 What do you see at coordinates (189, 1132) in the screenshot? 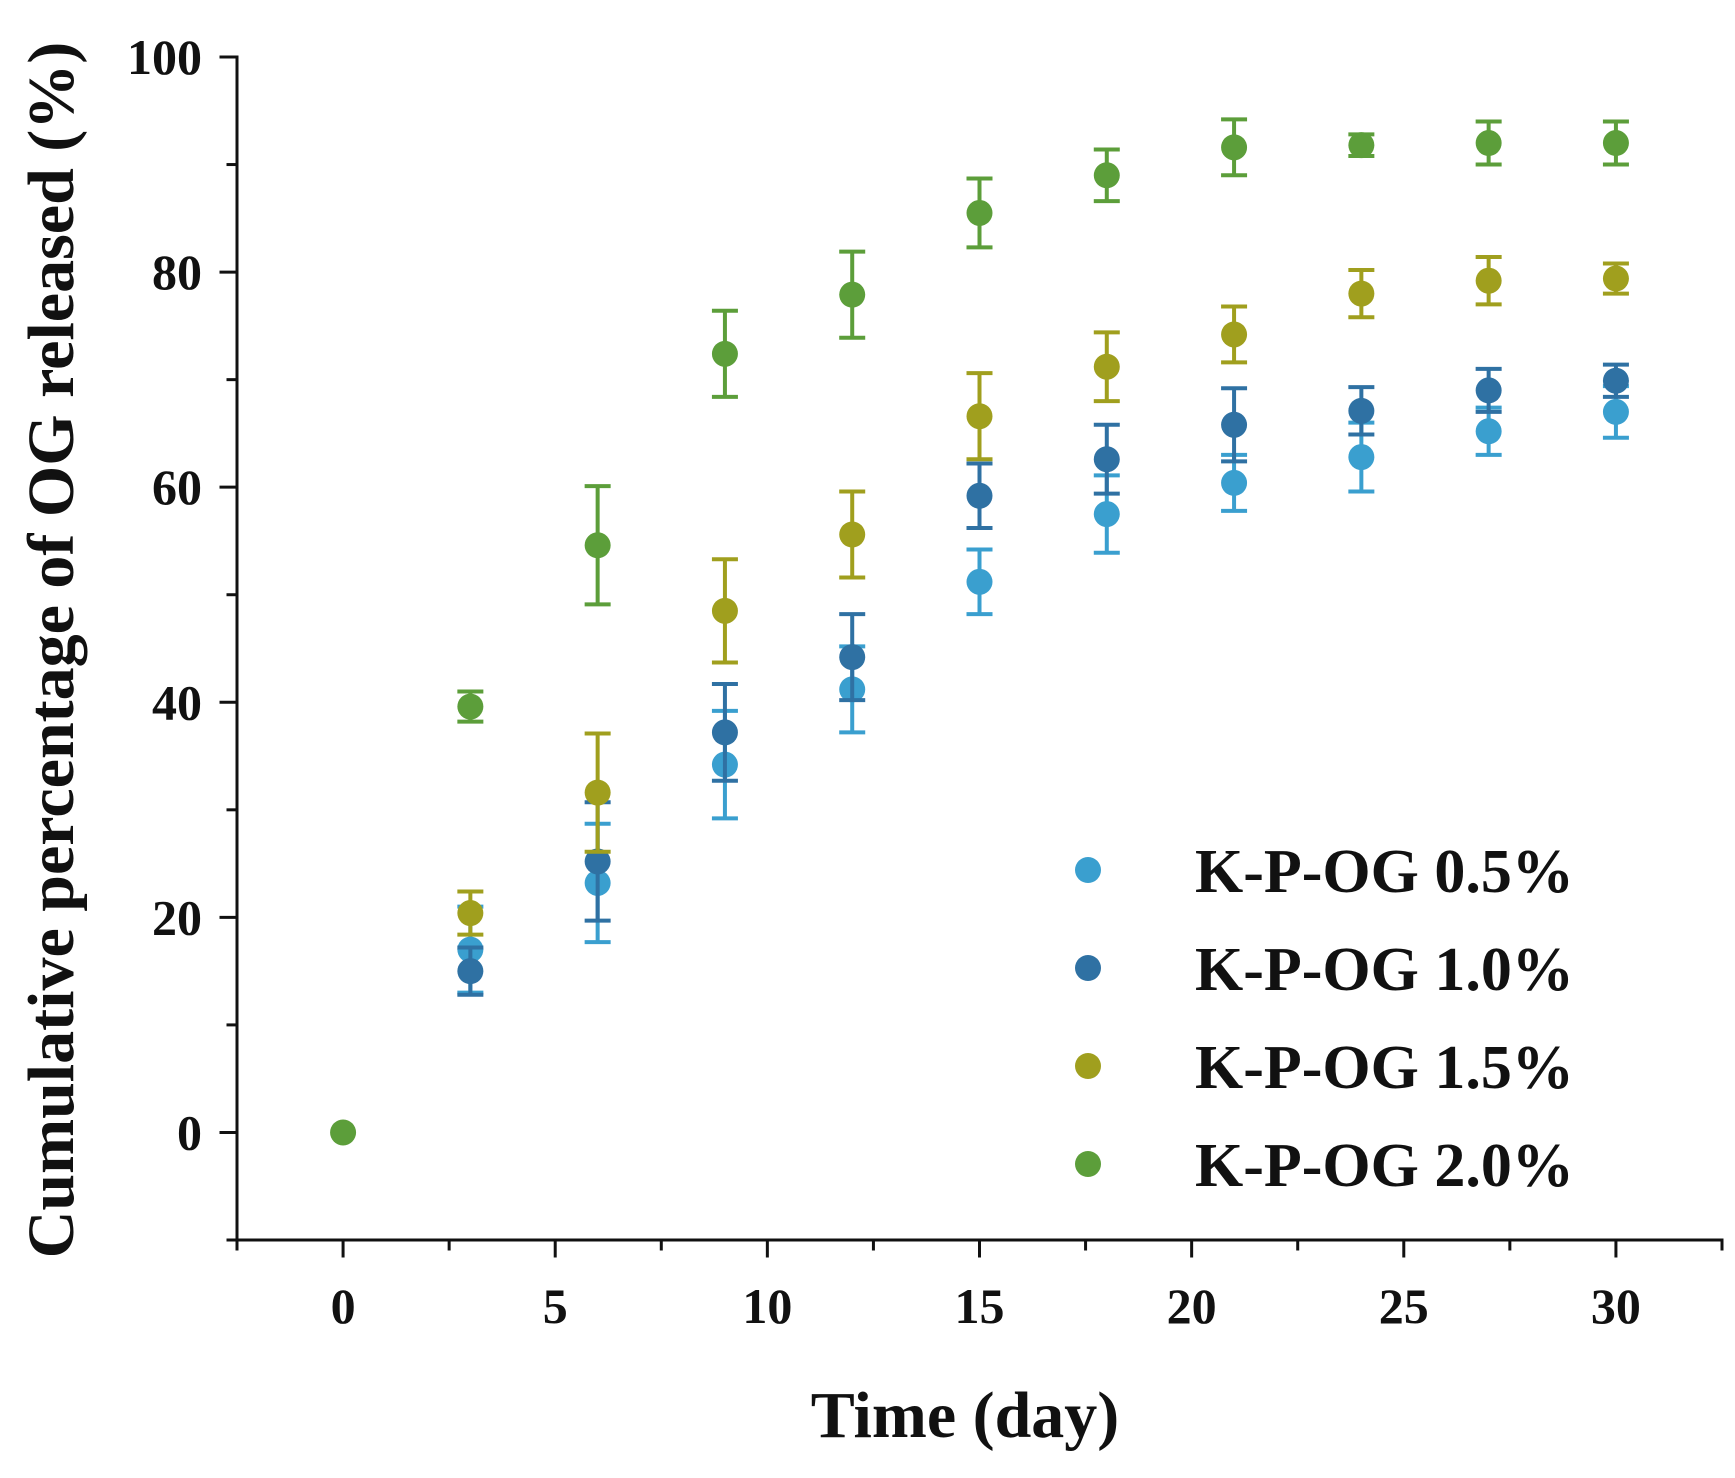
I see `y-tick-label: 0` at bounding box center [189, 1132].